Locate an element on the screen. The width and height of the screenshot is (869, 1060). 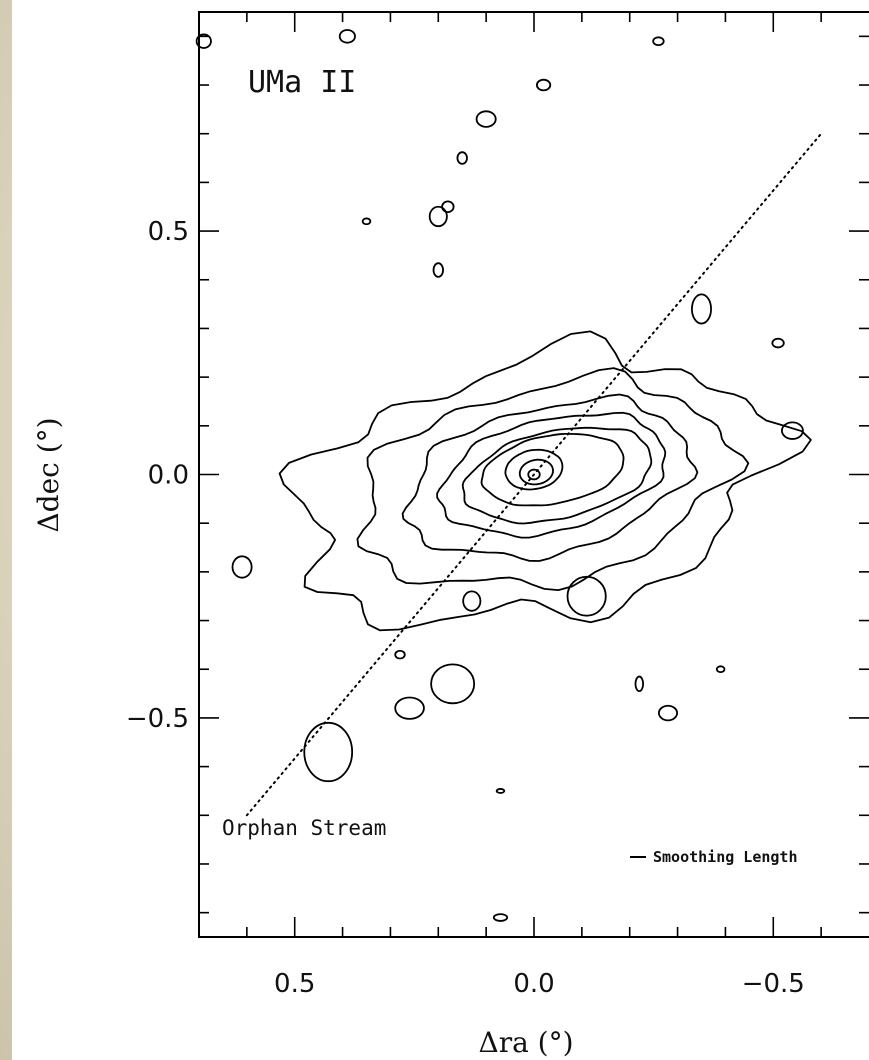
y-axis-label: Δdec (°) is located at coordinates (48, 474).